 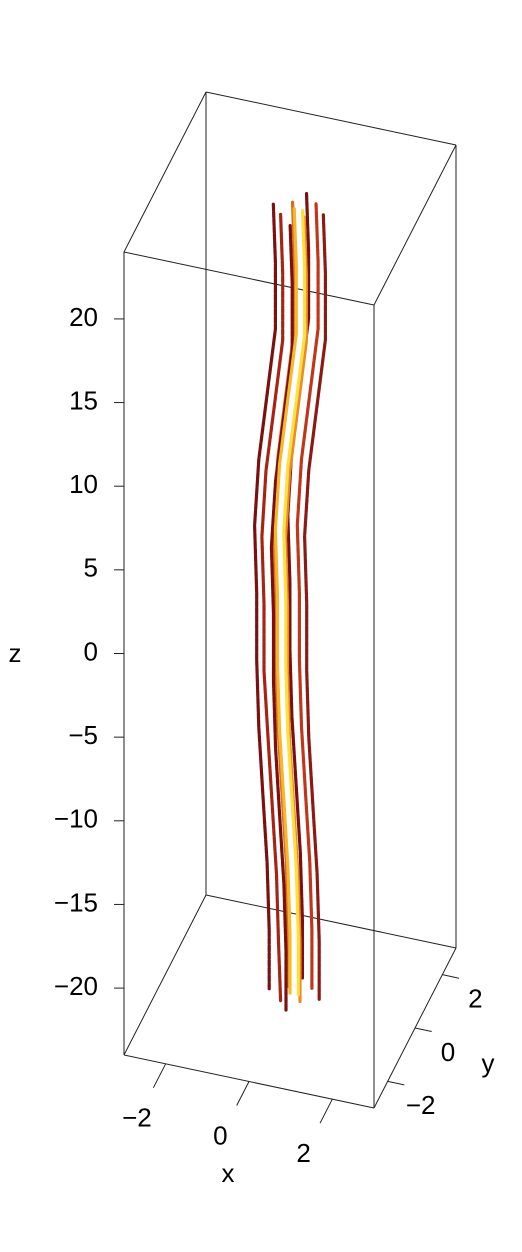 What do you see at coordinates (83, 484) in the screenshot?
I see `z-tick-label: 10` at bounding box center [83, 484].